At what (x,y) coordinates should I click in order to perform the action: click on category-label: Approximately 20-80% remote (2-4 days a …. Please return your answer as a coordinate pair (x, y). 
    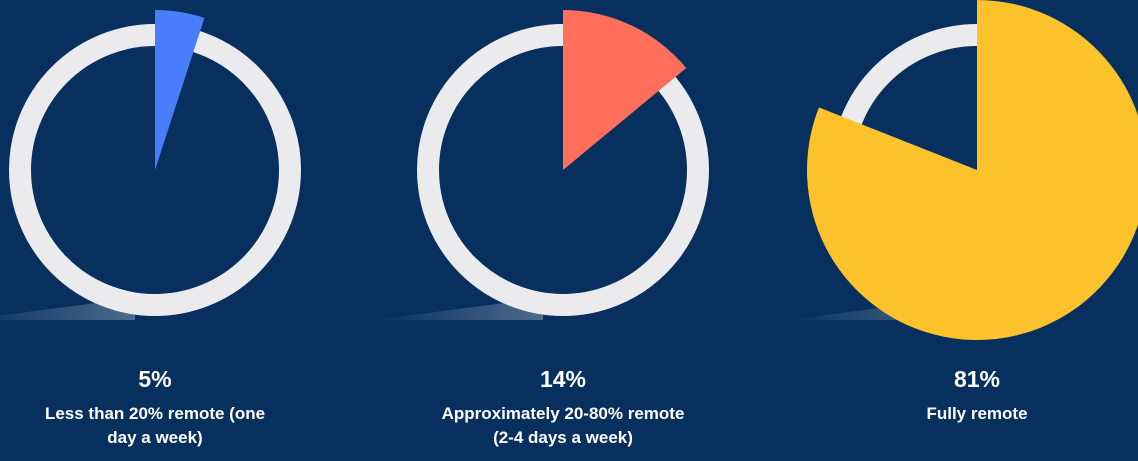
    Looking at the image, I should click on (563, 425).